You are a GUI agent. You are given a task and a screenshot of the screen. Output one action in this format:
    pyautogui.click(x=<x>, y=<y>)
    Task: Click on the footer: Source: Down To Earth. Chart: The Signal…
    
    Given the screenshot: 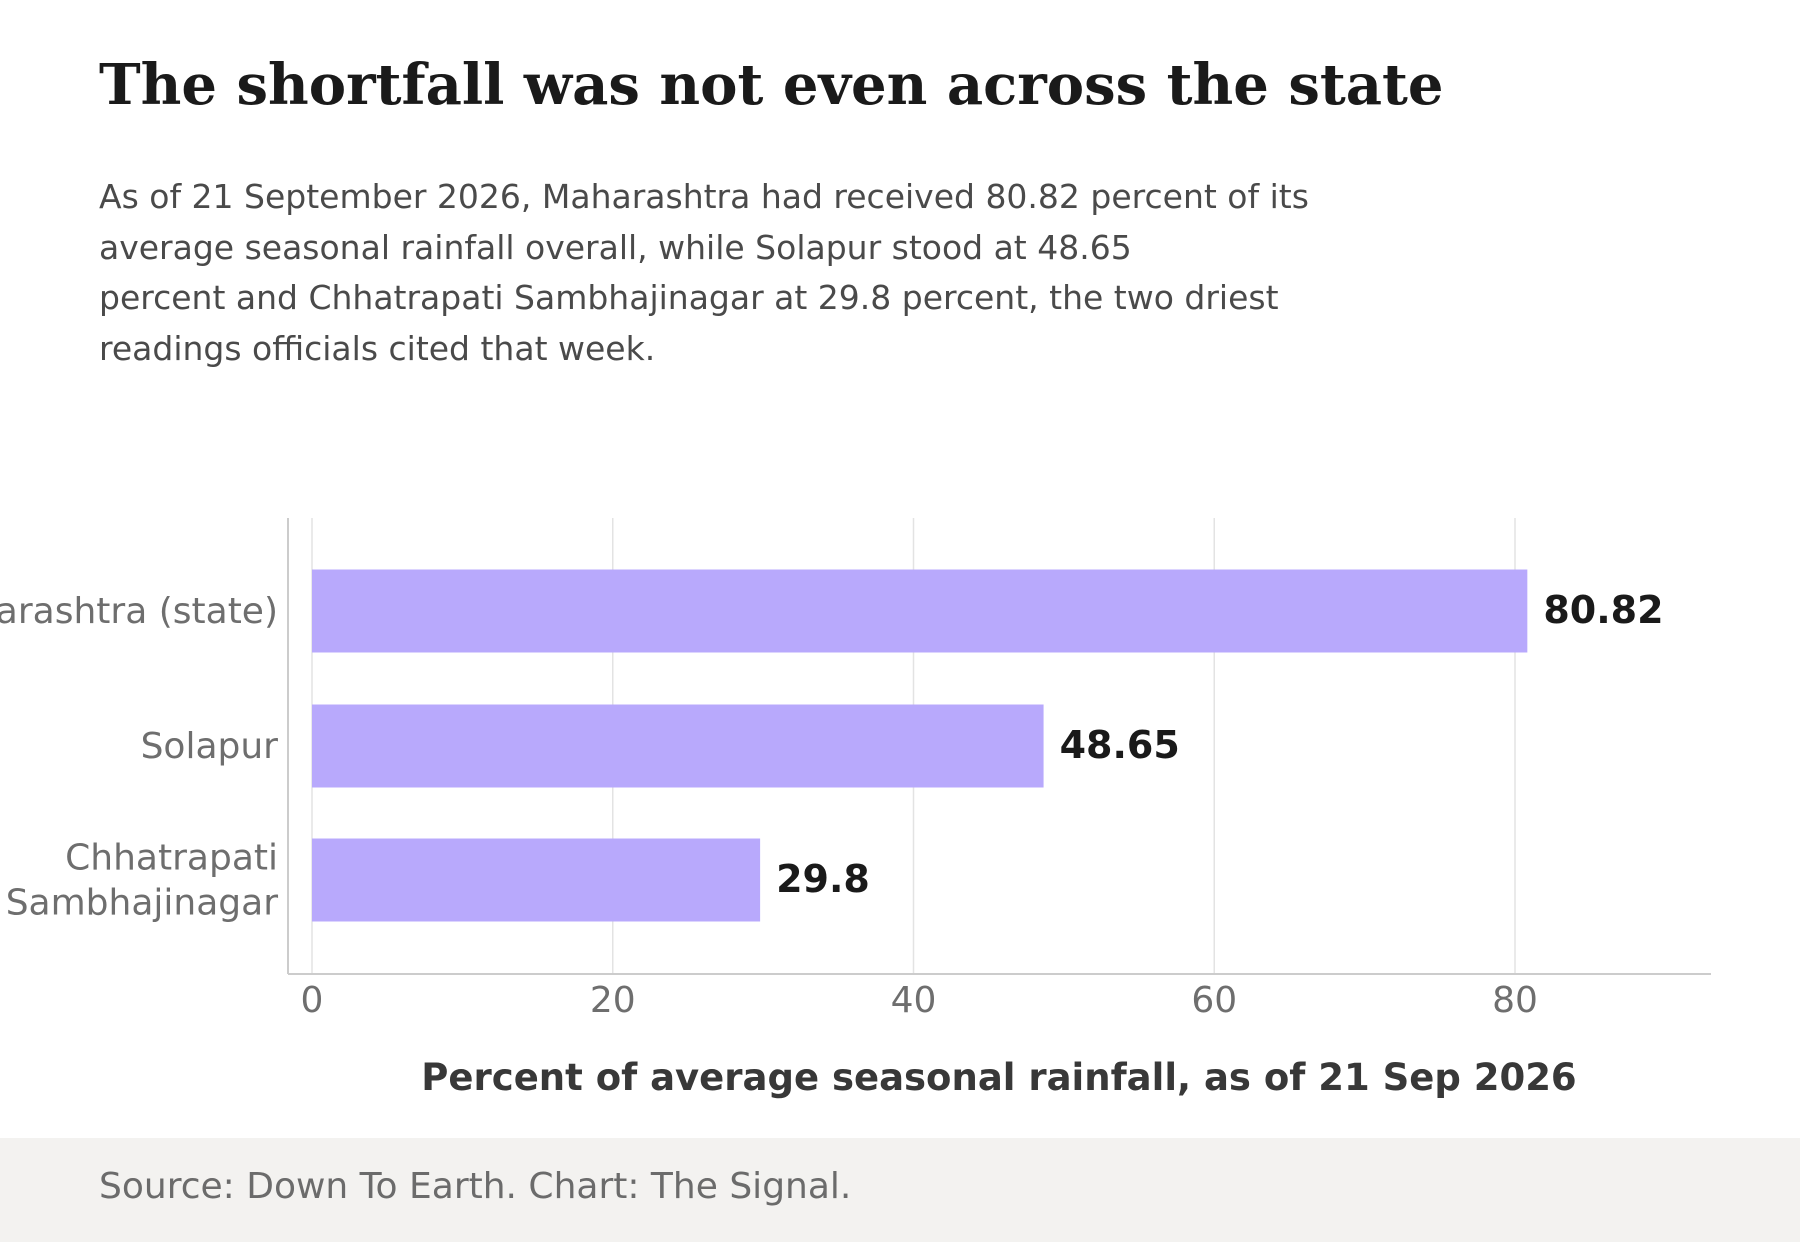 What is the action you would take?
    pyautogui.click(x=900, y=1190)
    